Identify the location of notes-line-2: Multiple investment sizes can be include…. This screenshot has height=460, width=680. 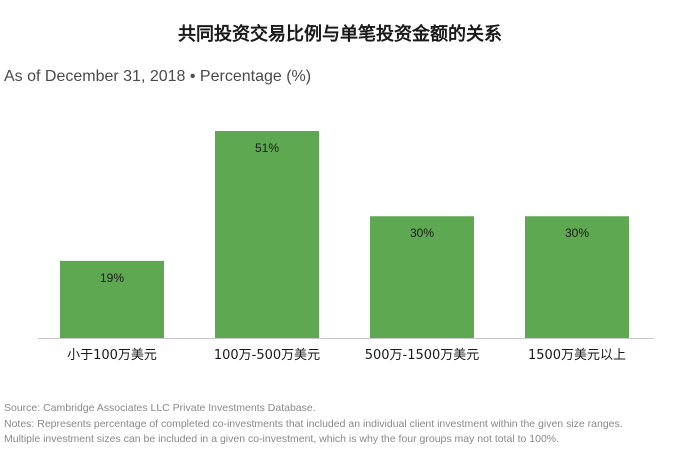
(282, 439).